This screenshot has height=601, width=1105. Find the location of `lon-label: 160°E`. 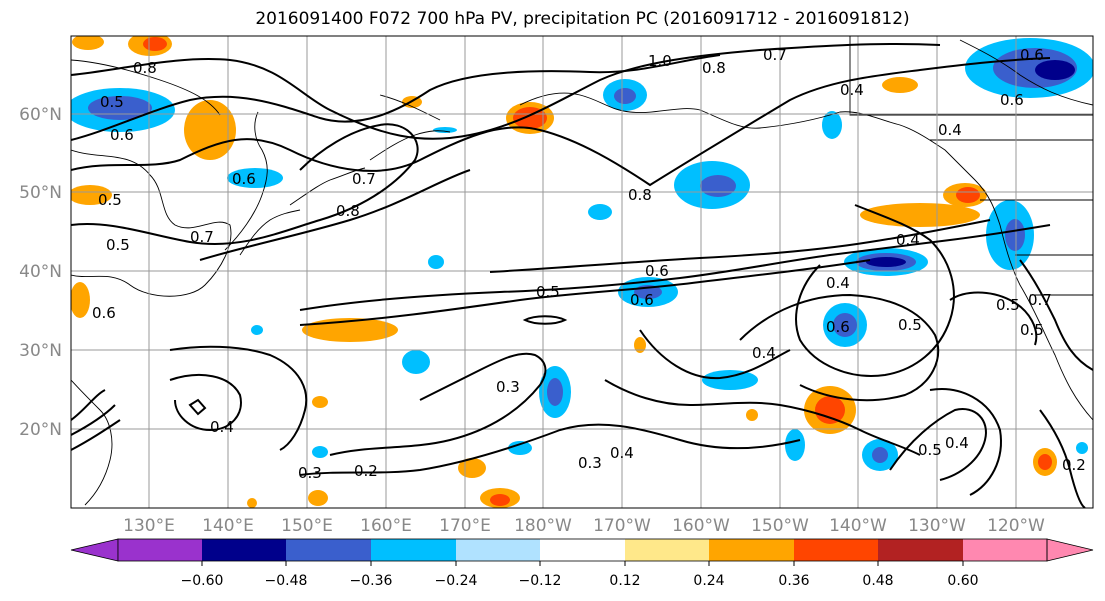

lon-label: 160°E is located at coordinates (386, 526).